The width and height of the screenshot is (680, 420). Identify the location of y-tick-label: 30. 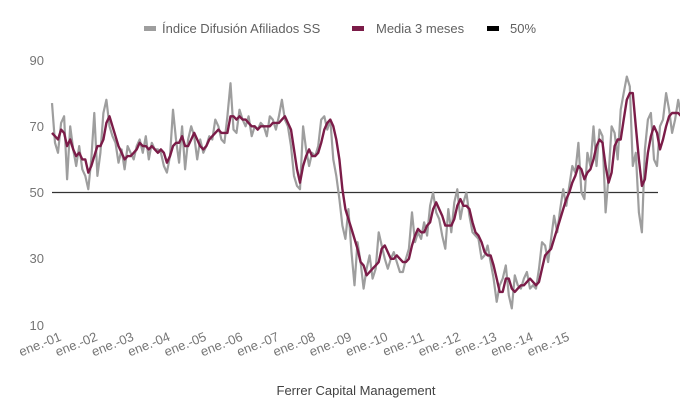
(37, 258).